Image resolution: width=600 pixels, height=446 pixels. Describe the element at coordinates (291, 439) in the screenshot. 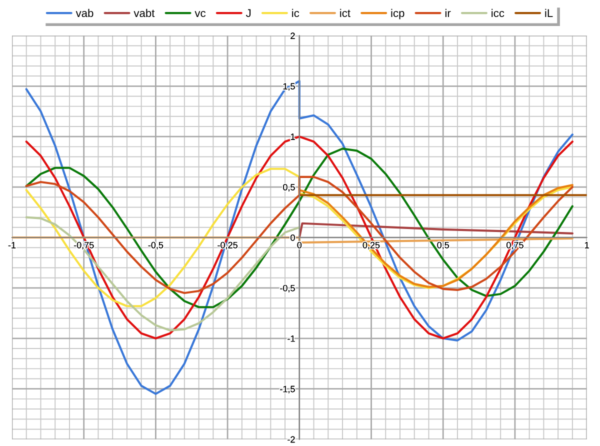

I see `y-tick-label: -2` at that location.